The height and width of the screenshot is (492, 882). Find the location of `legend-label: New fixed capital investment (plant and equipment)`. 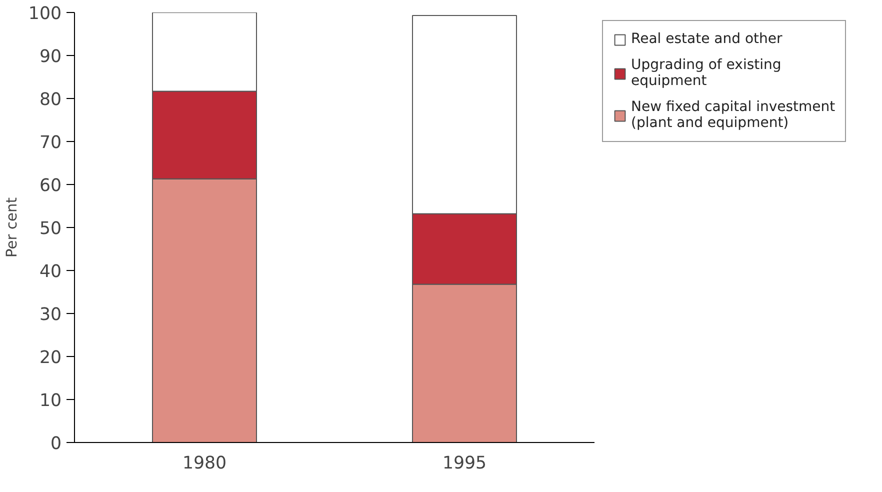

legend-label: New fixed capital investment (plant and equipment) is located at coordinates (733, 115).